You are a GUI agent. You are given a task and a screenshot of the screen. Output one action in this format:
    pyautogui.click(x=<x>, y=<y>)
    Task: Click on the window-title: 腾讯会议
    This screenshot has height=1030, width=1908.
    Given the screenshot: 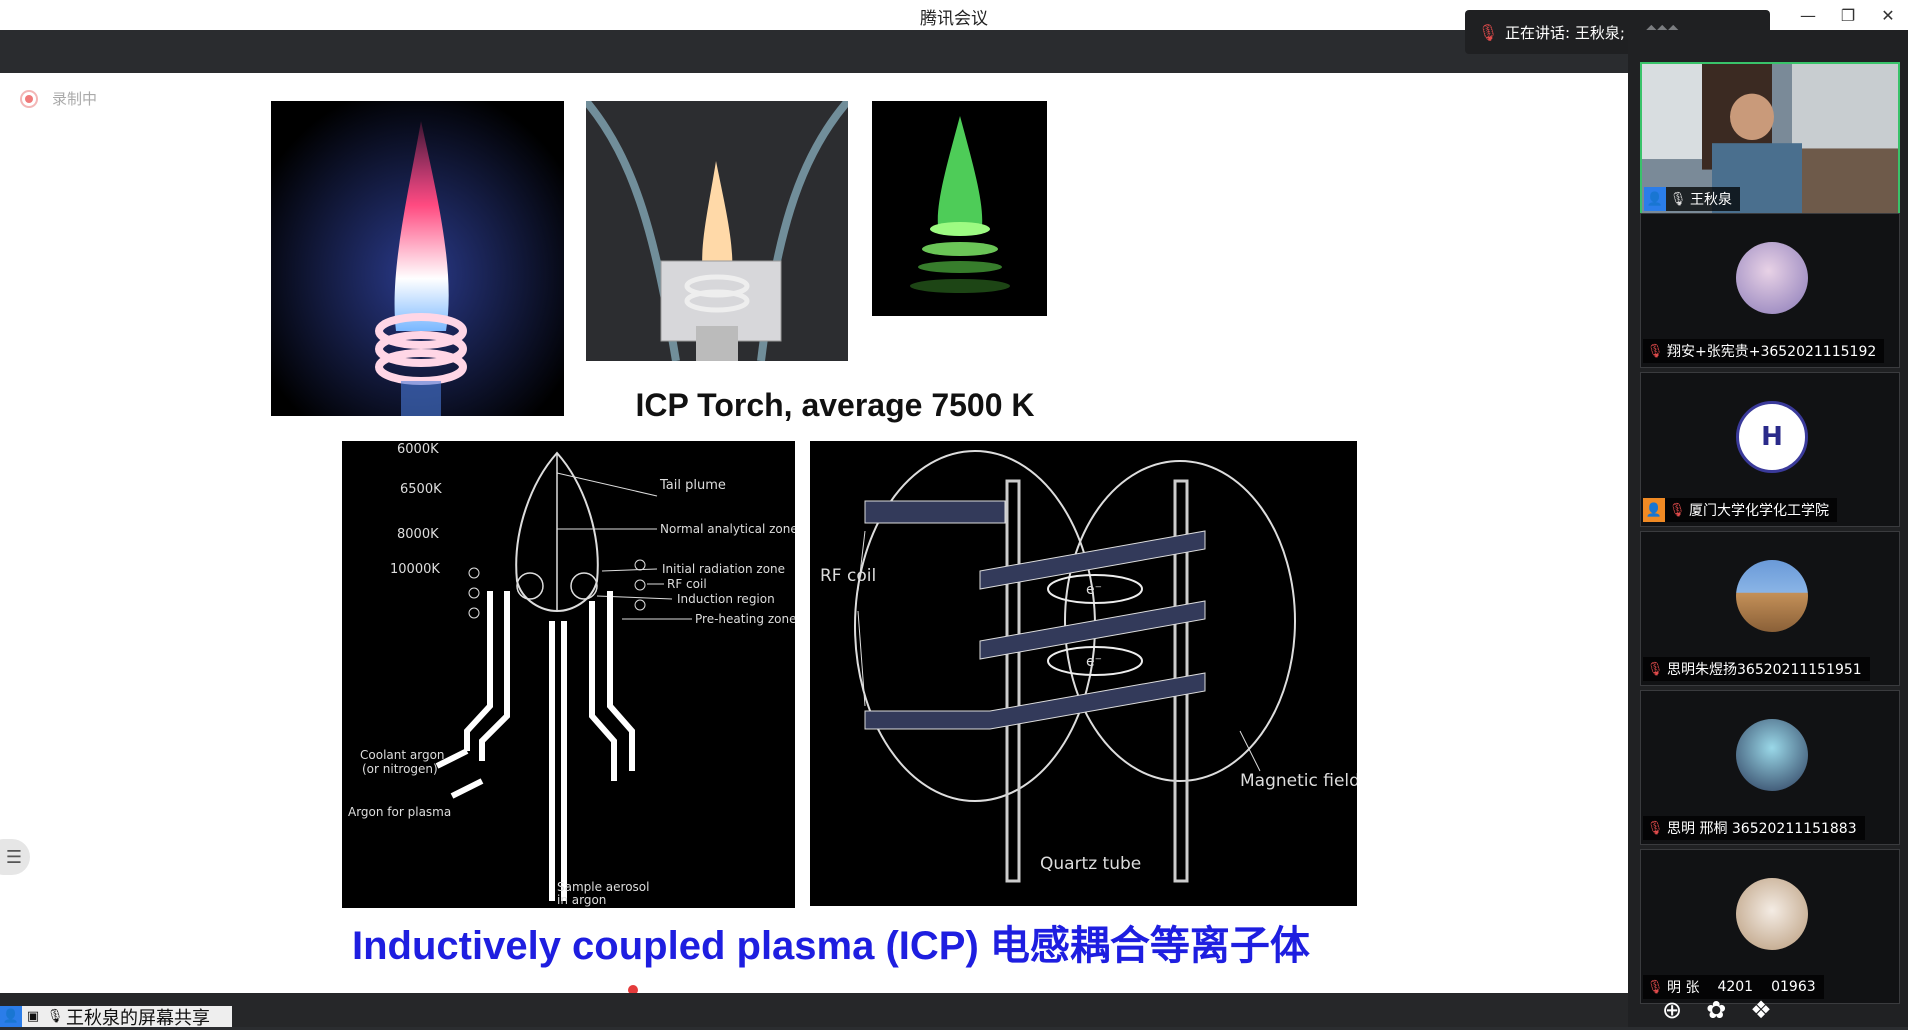 What is the action you would take?
    pyautogui.click(x=954, y=19)
    